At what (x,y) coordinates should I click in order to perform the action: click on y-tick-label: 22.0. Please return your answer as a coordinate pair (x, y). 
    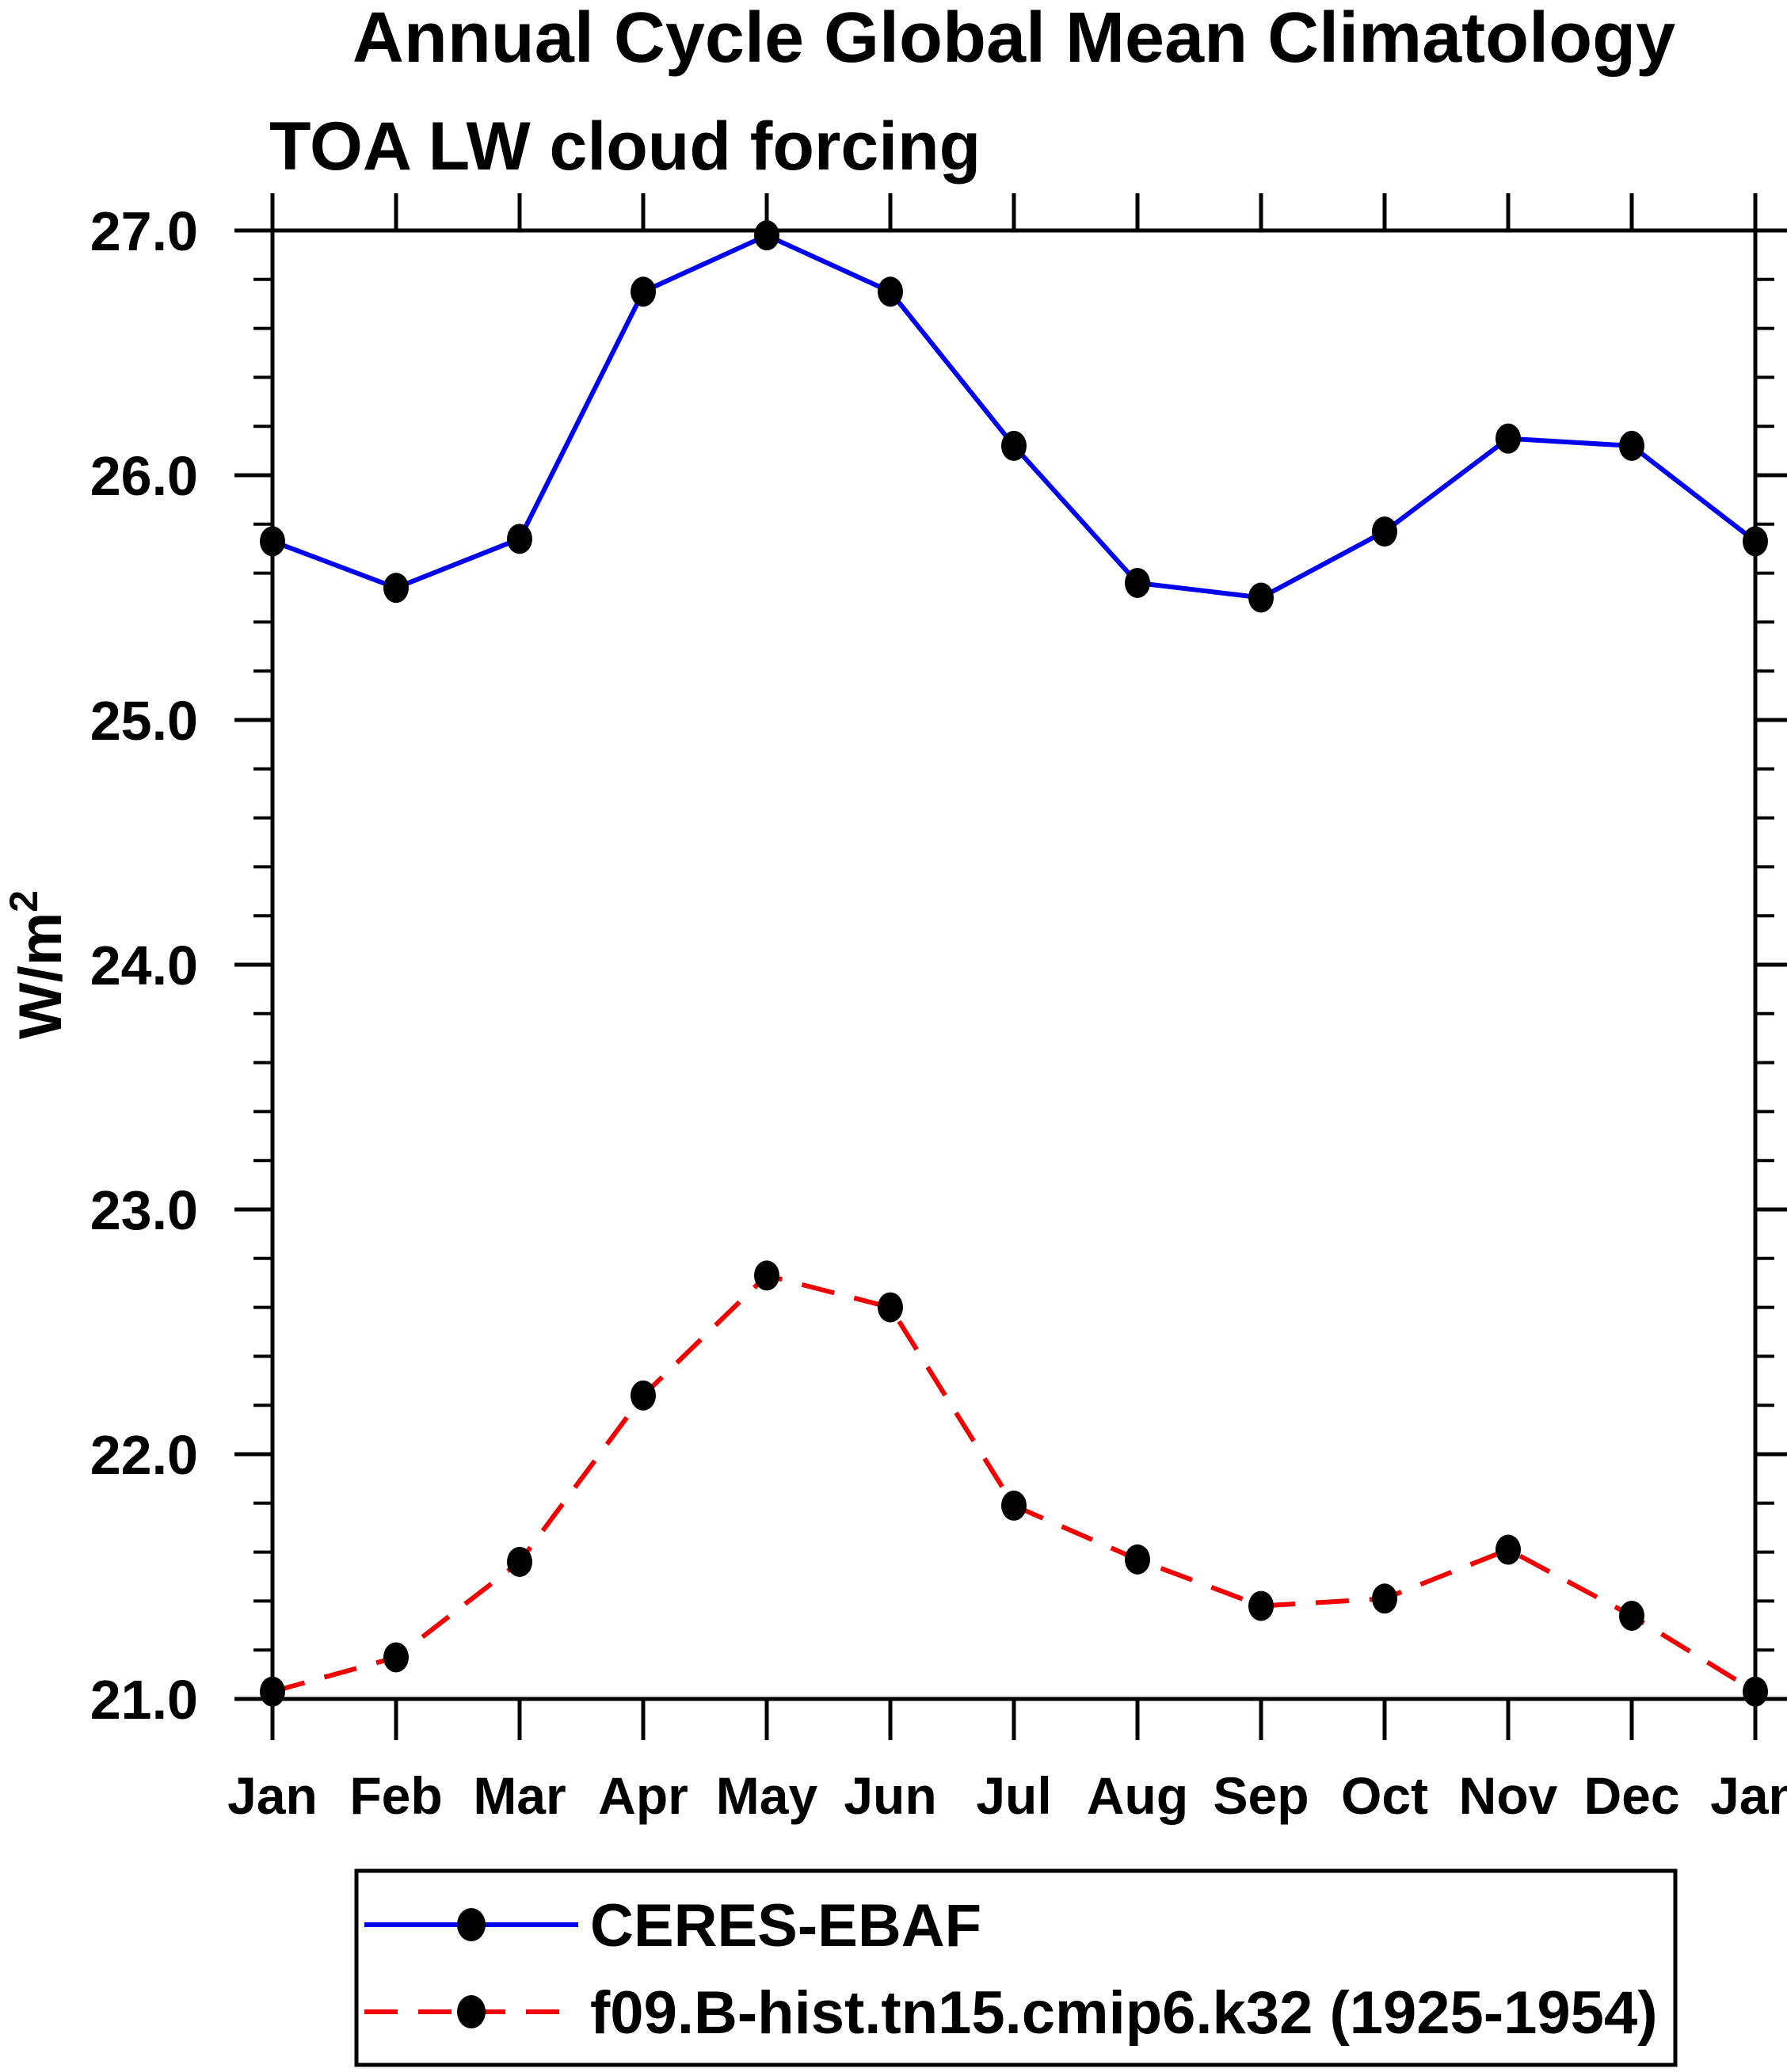
    Looking at the image, I should click on (144, 1455).